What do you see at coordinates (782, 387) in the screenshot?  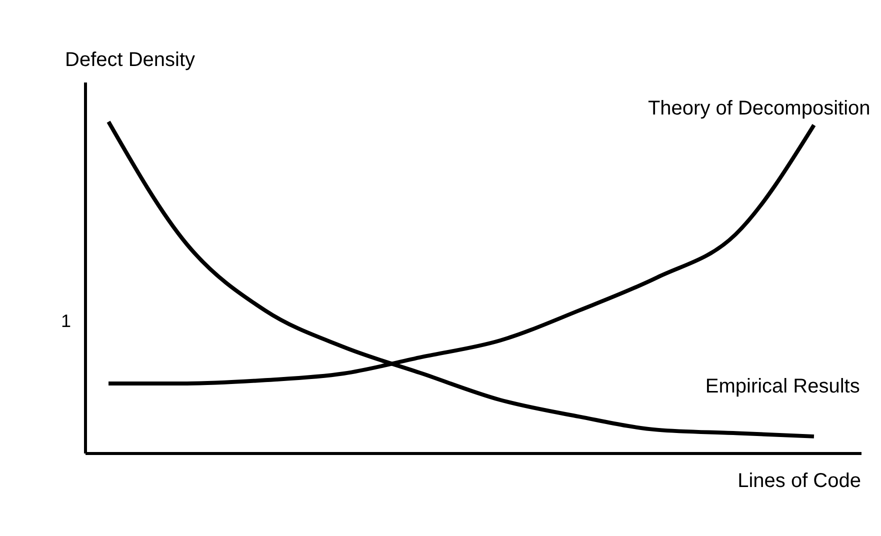 I see `series-label: Empirical Results` at bounding box center [782, 387].